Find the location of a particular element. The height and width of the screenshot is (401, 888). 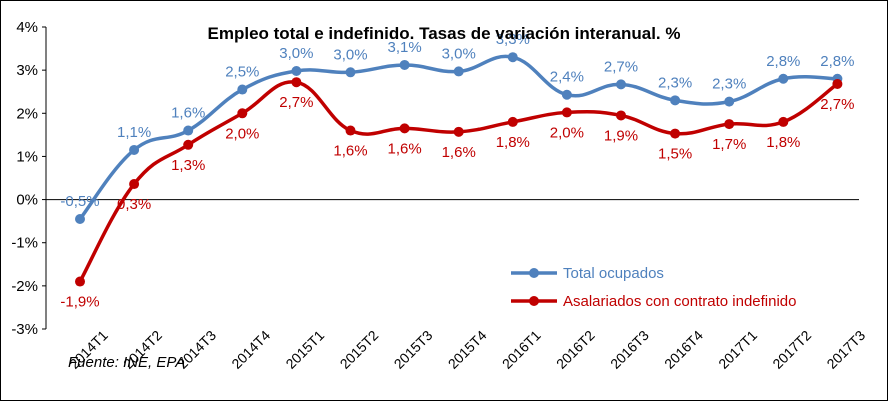

data-label: 0,3% is located at coordinates (134, 204).